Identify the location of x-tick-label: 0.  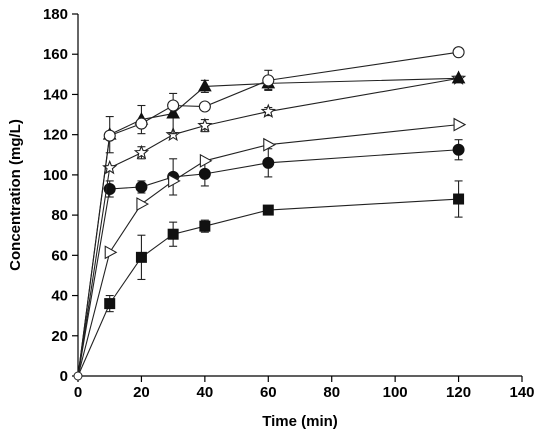
(78, 392).